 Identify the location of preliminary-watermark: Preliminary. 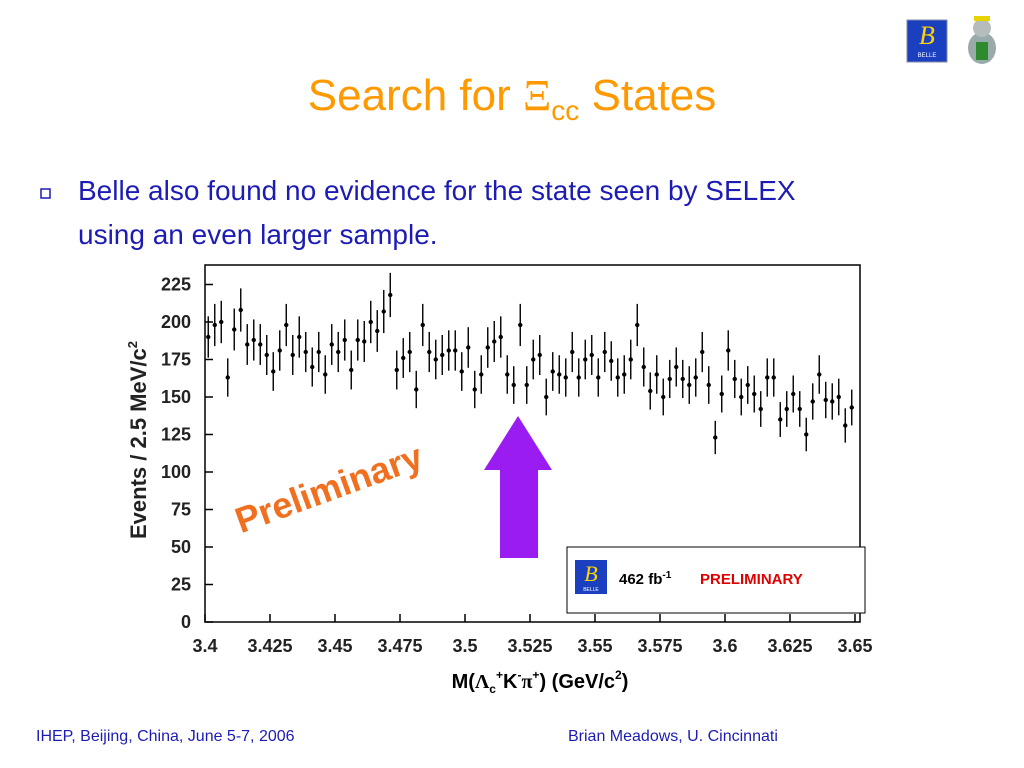
(329, 488).